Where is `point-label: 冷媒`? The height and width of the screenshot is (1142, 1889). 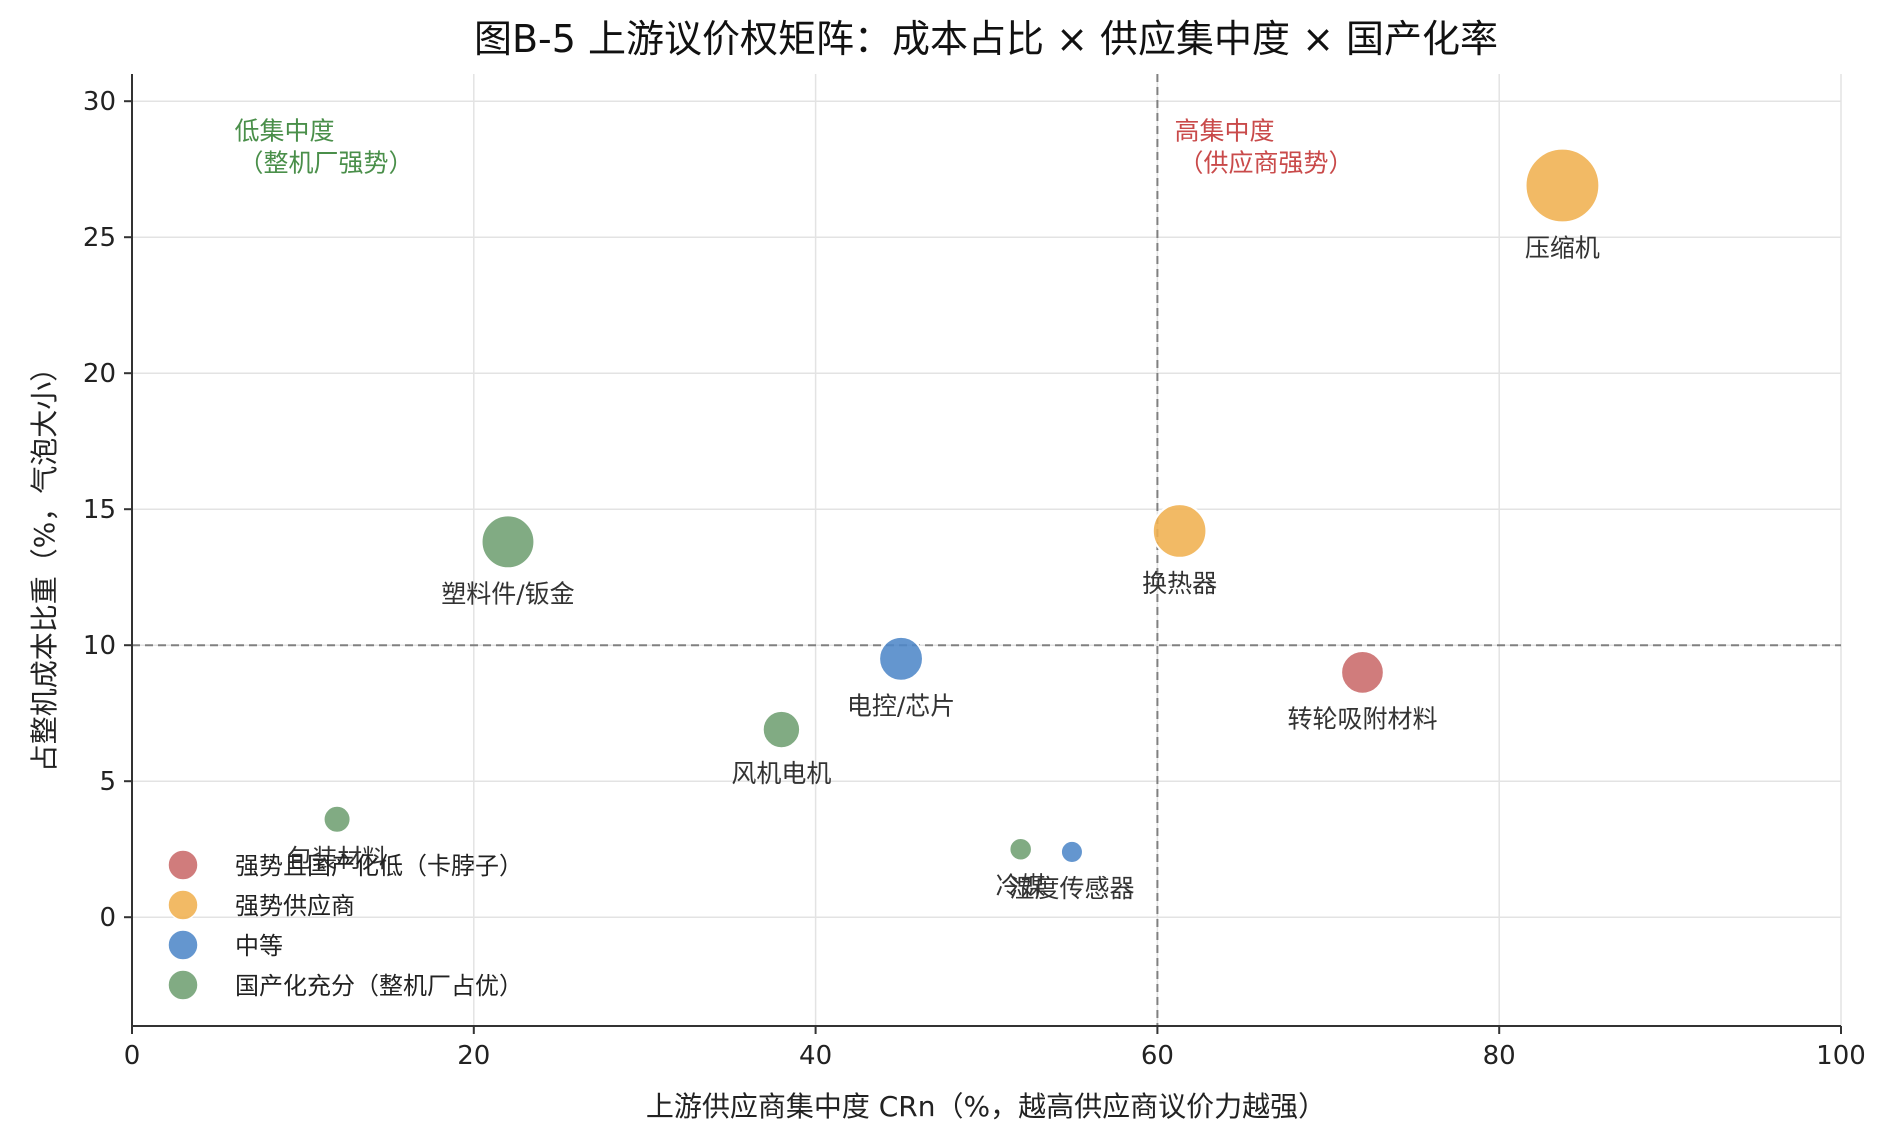
point-label: 冷媒 is located at coordinates (1021, 885).